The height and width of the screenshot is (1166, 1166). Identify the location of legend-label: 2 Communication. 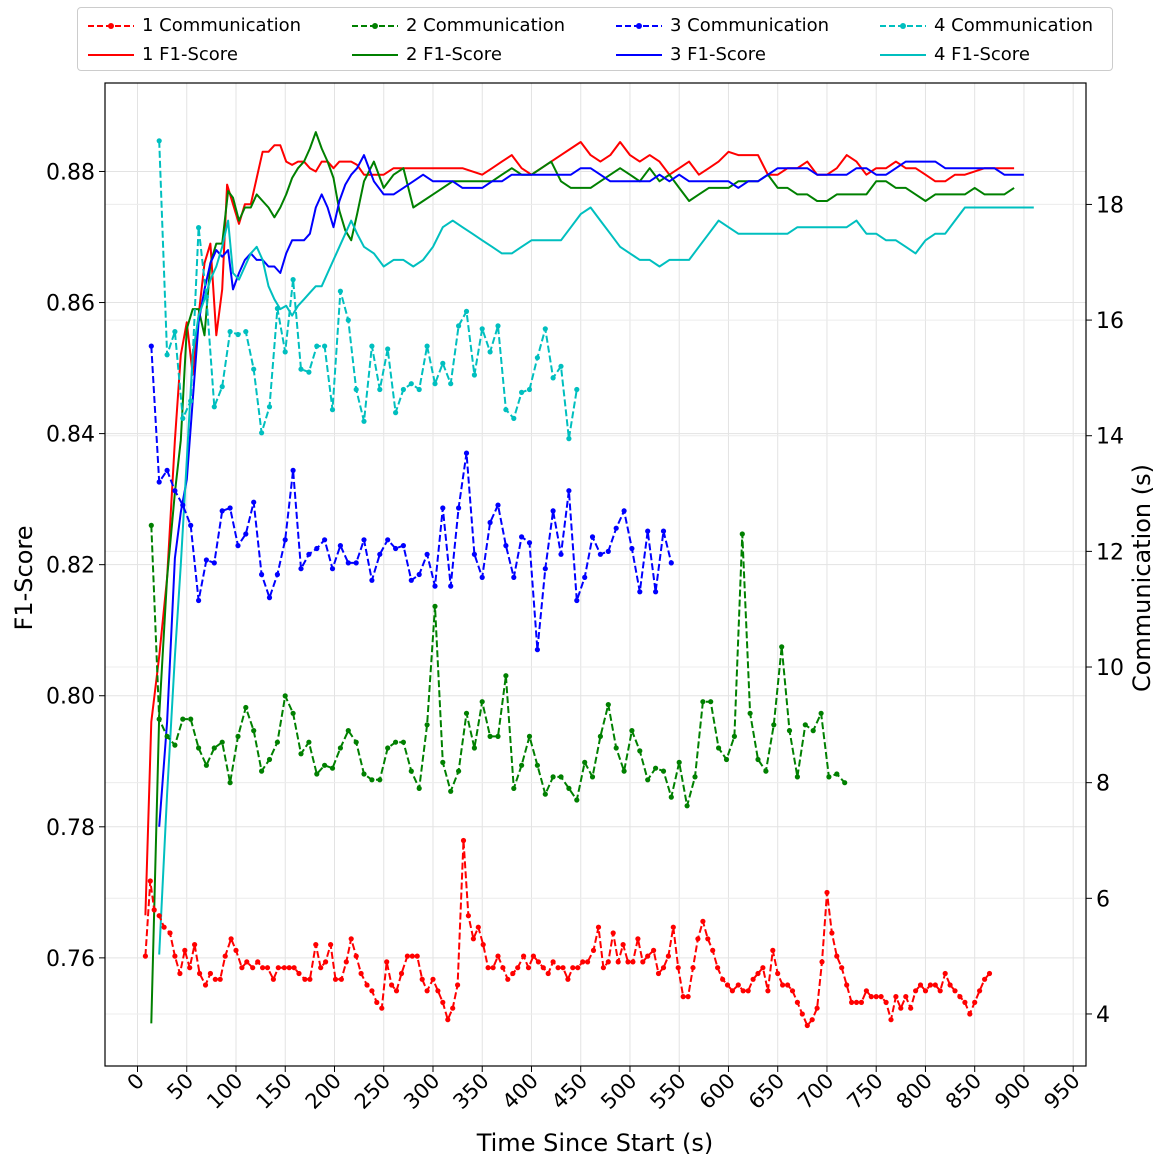
(486, 25).